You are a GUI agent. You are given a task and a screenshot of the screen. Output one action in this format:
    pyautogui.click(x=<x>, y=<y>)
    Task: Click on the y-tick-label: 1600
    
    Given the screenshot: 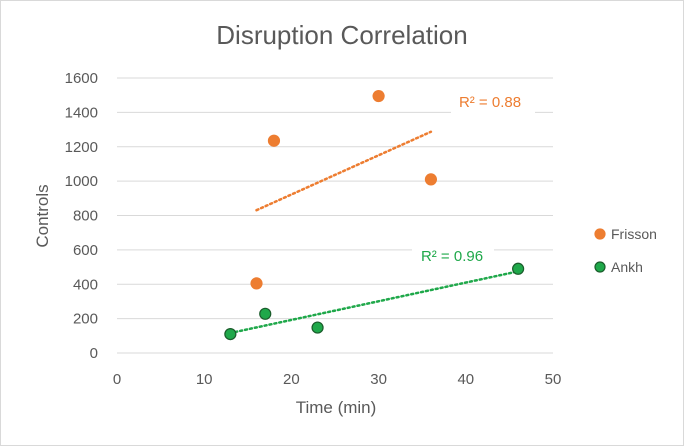 What is the action you would take?
    pyautogui.click(x=81, y=78)
    